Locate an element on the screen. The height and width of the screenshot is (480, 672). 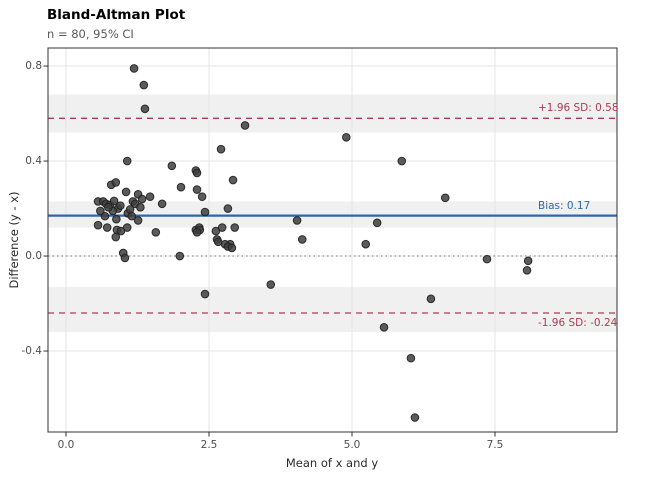
upper-loa-label: +1.96 SD: 0.58 is located at coordinates (578, 108).